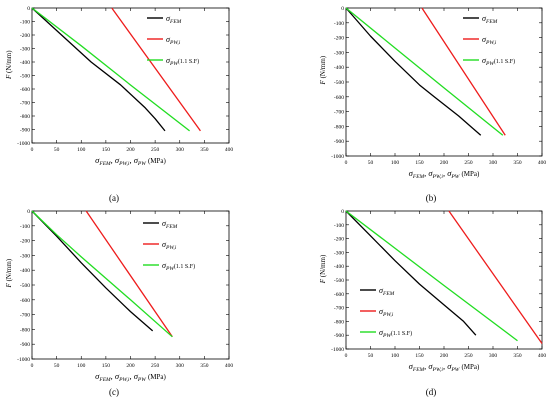 This screenshot has height=414, width=550. What do you see at coordinates (25, 117) in the screenshot?
I see `y-tick-label: -800` at bounding box center [25, 117].